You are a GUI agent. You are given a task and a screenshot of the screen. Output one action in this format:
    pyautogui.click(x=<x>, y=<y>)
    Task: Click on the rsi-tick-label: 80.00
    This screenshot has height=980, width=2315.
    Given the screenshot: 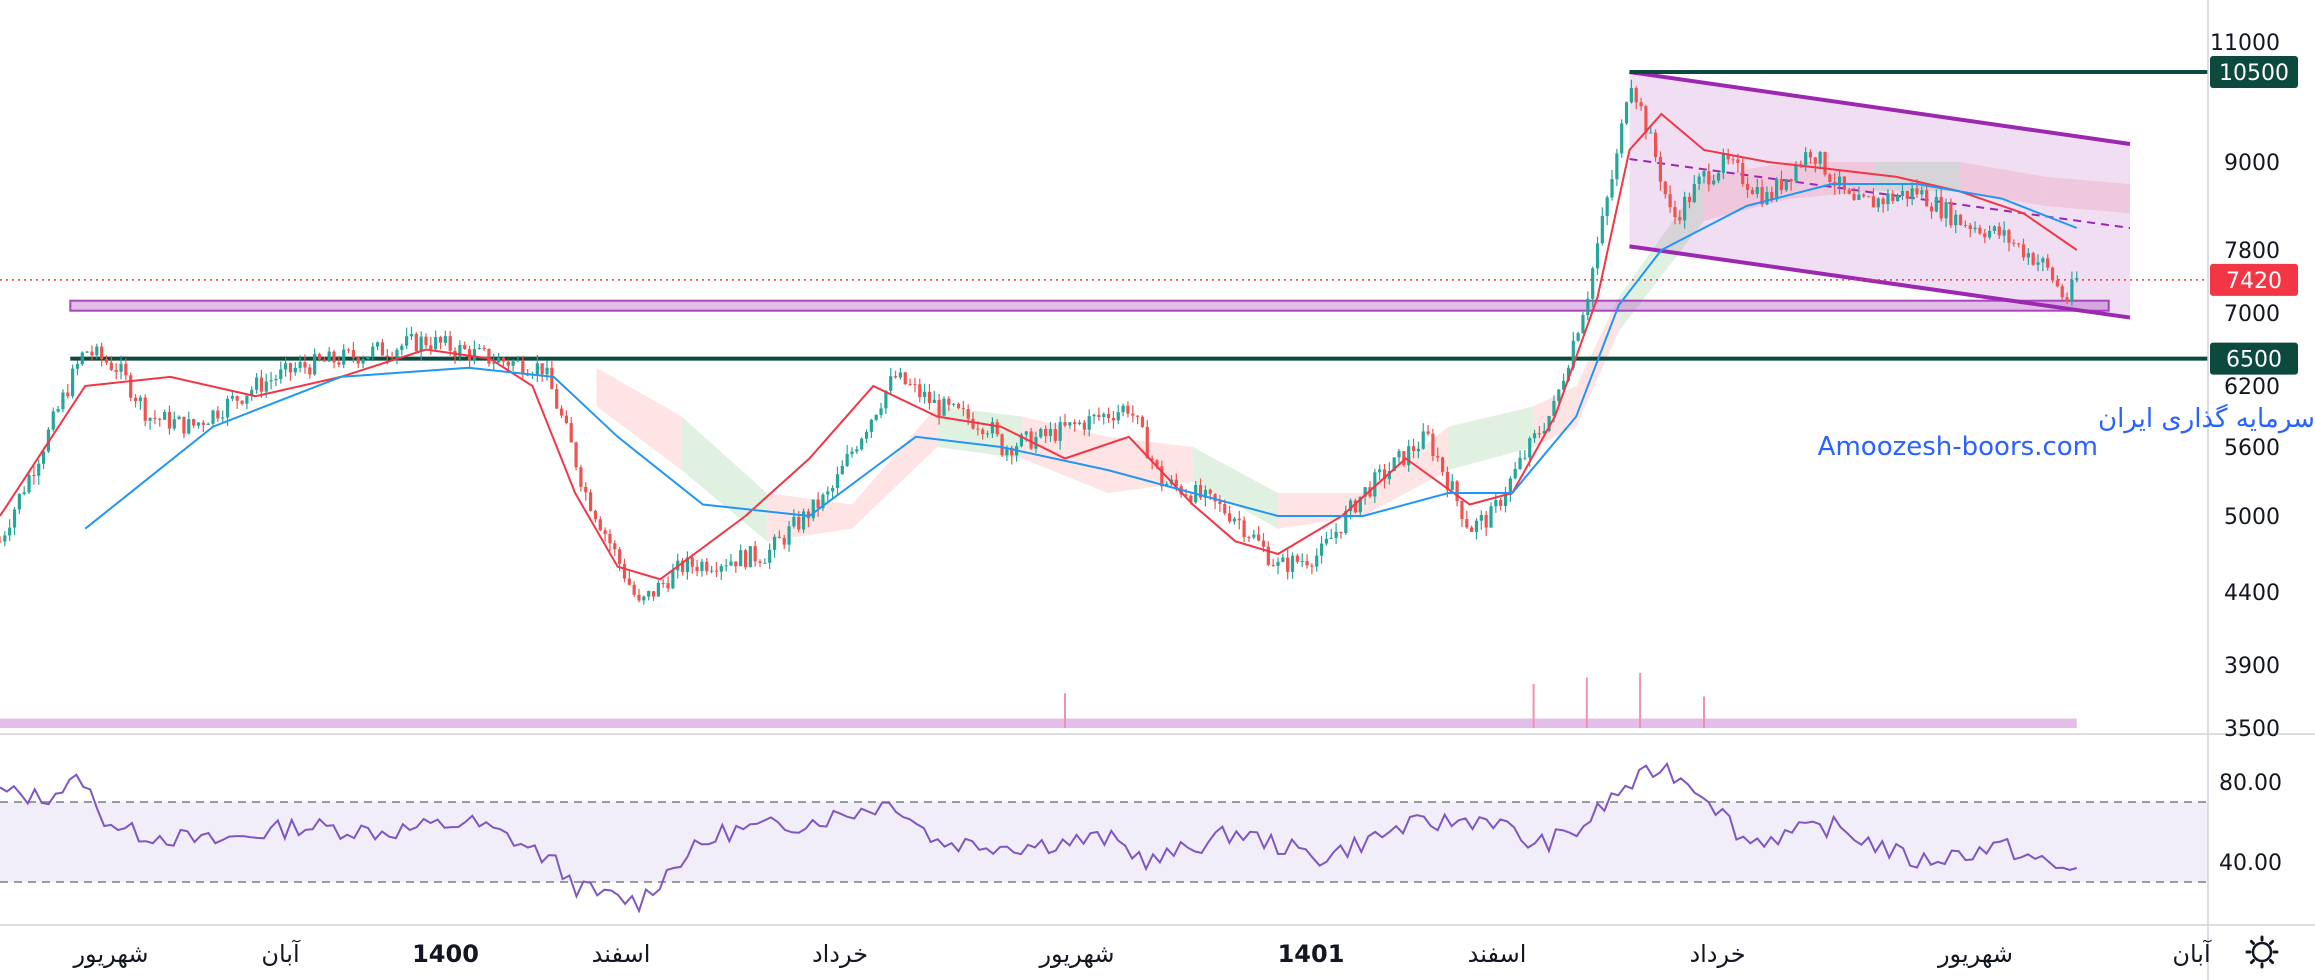 What is the action you would take?
    pyautogui.click(x=2250, y=783)
    